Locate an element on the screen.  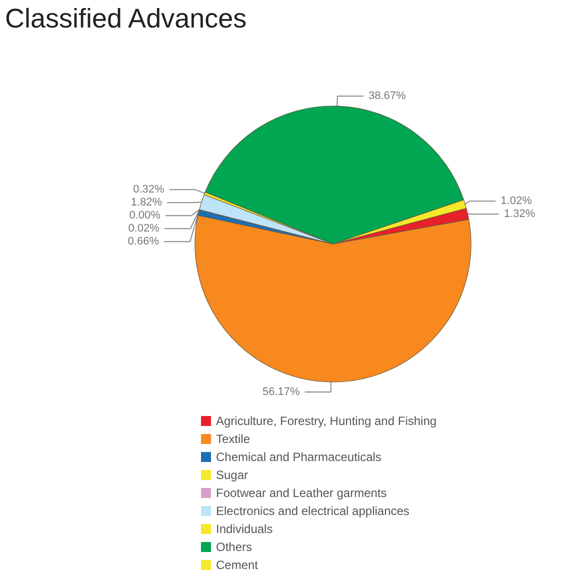
data-label: 0.32% is located at coordinates (149, 190).